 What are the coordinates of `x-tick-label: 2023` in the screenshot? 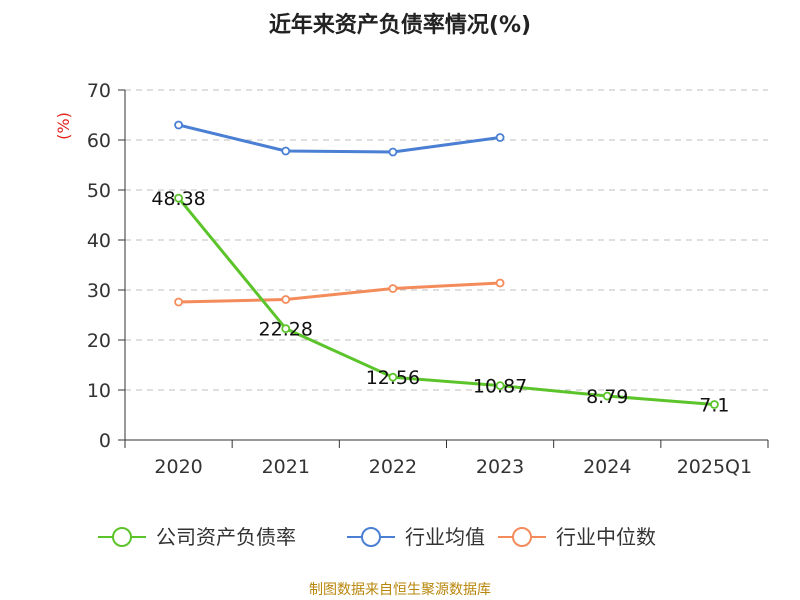 It's located at (500, 467).